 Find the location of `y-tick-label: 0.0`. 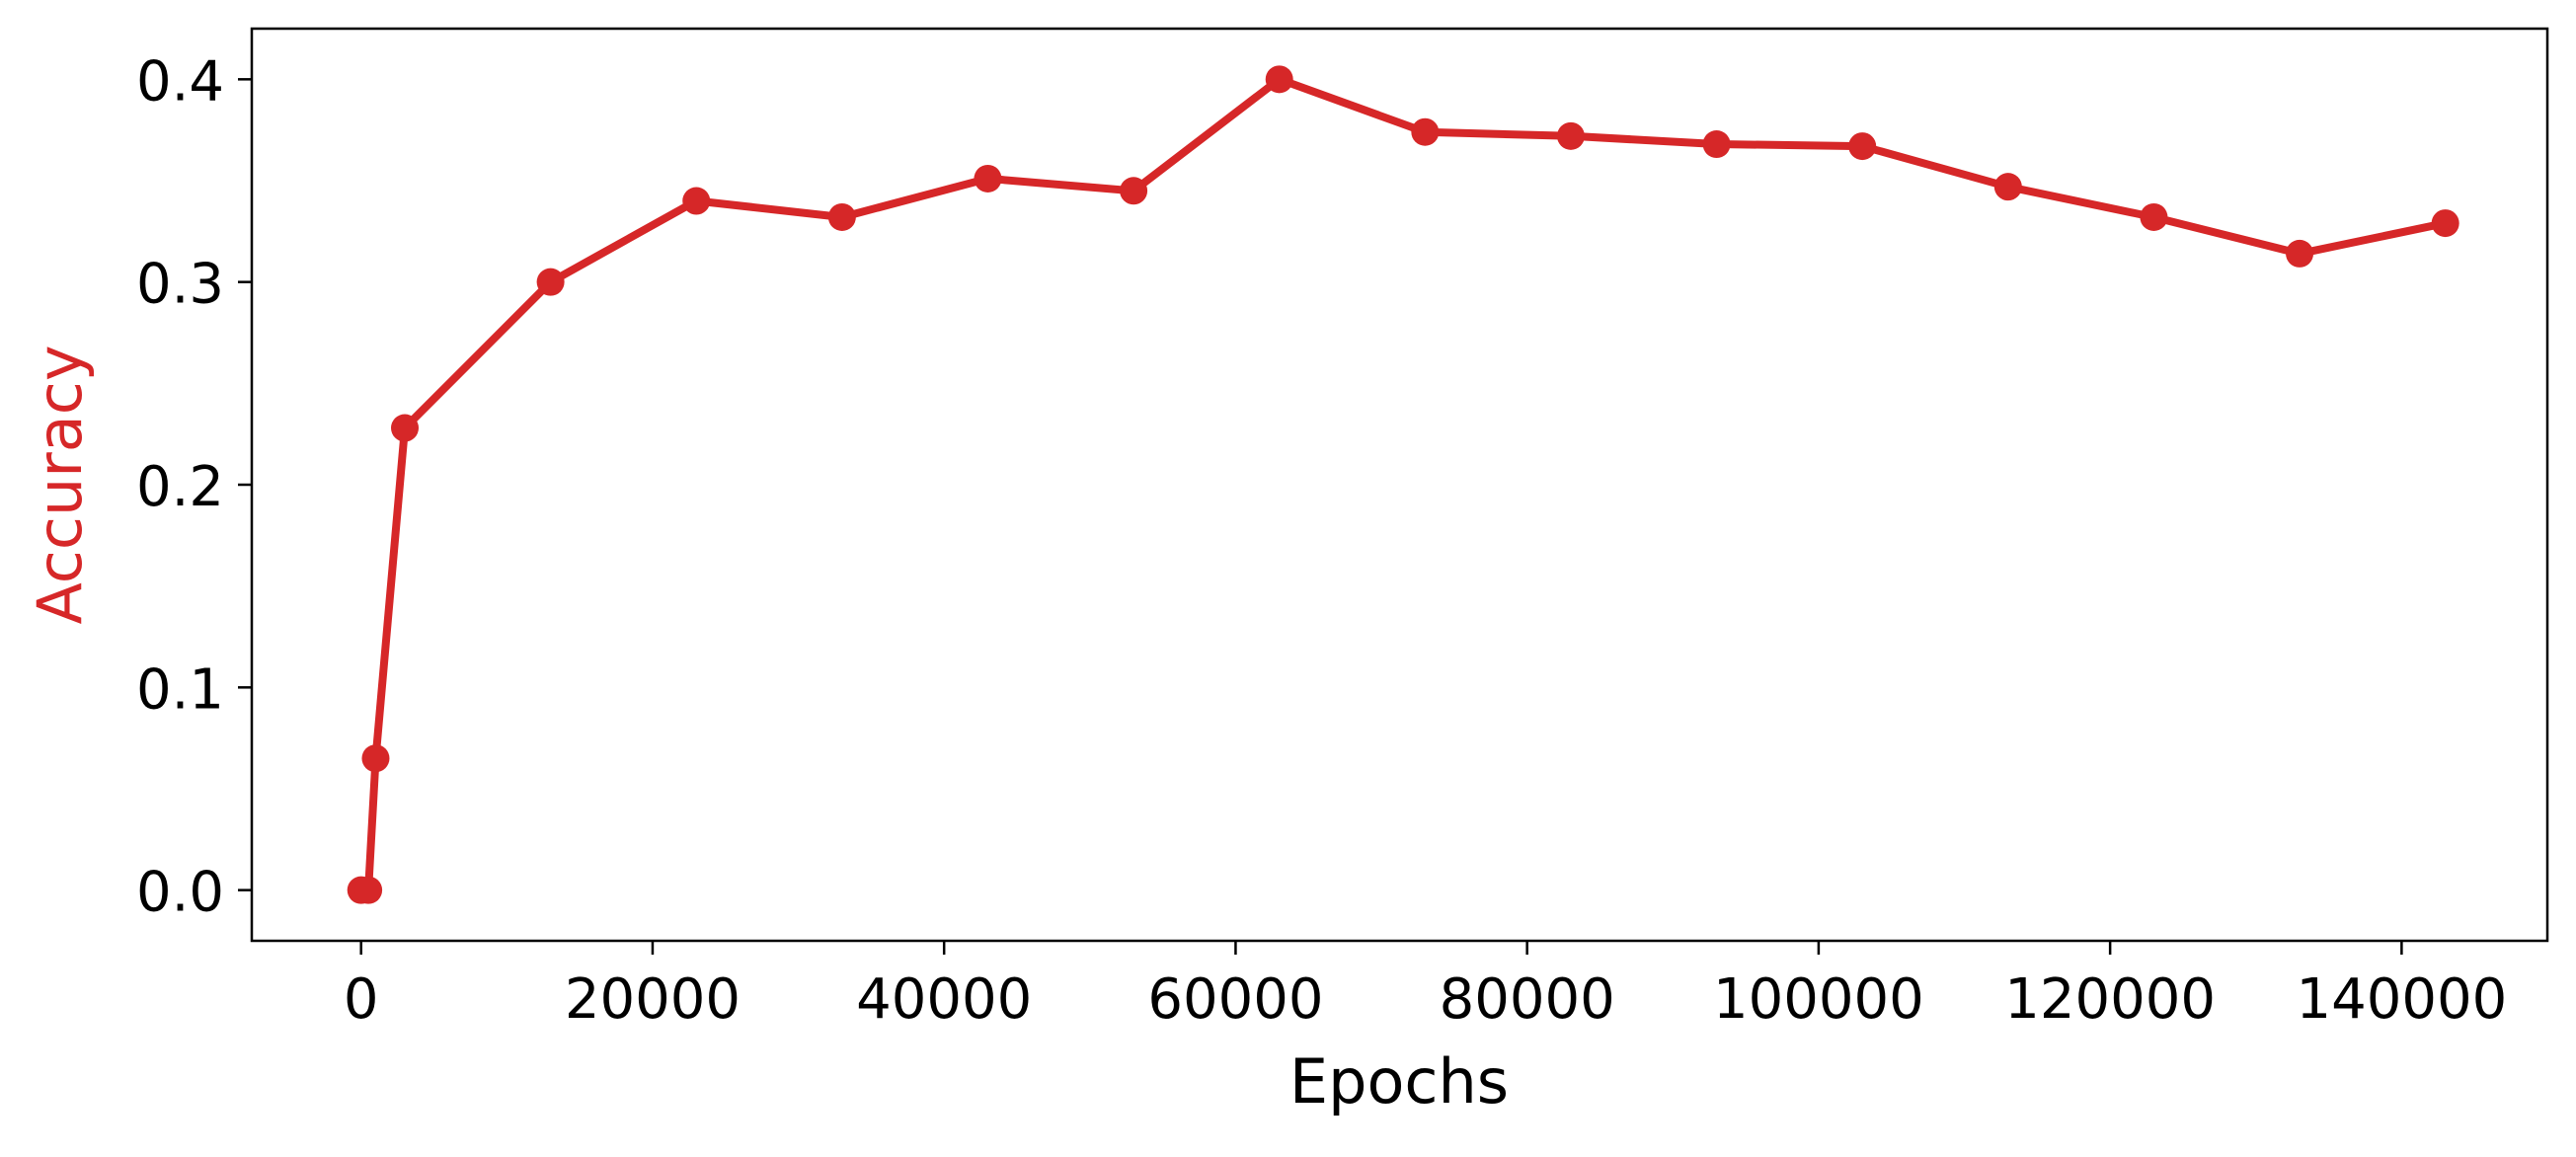

y-tick-label: 0.0 is located at coordinates (180, 893).